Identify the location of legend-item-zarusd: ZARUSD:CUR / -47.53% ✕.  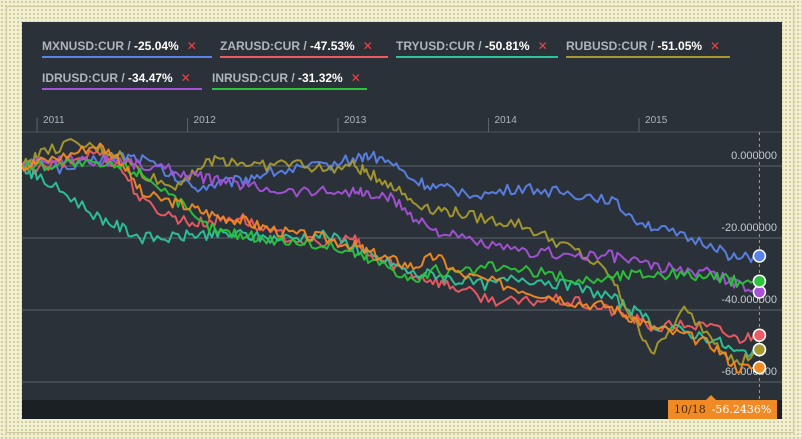
(304, 47).